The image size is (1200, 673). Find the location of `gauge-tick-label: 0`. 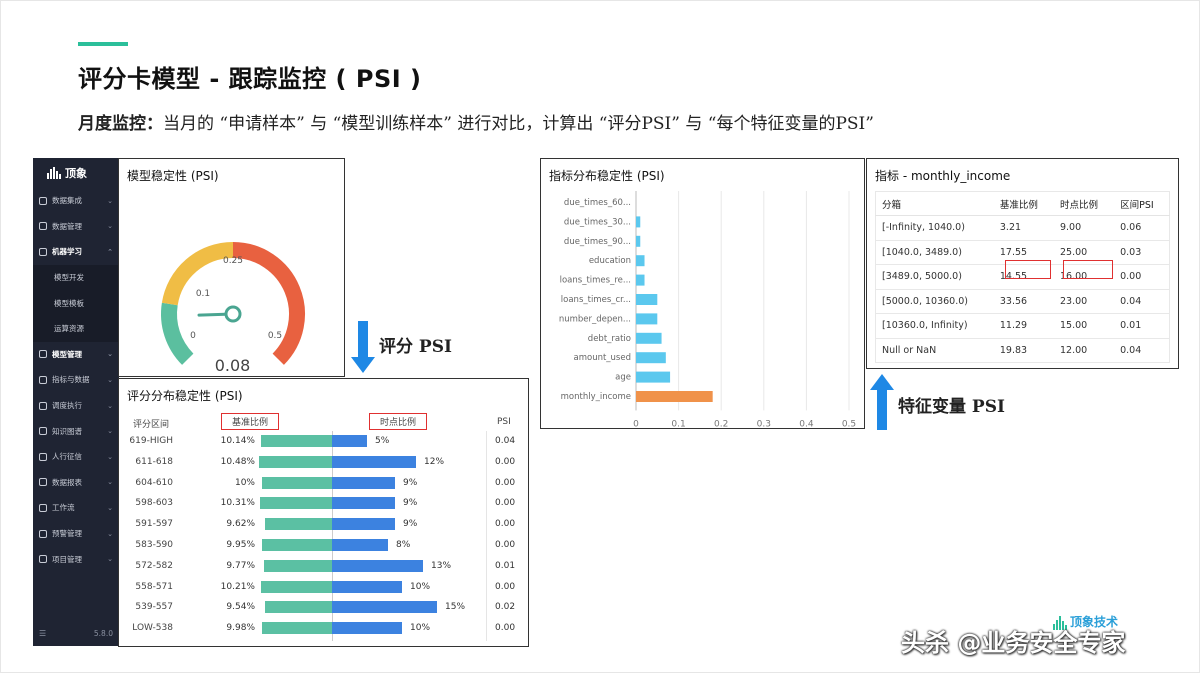

gauge-tick-label: 0 is located at coordinates (193, 336).